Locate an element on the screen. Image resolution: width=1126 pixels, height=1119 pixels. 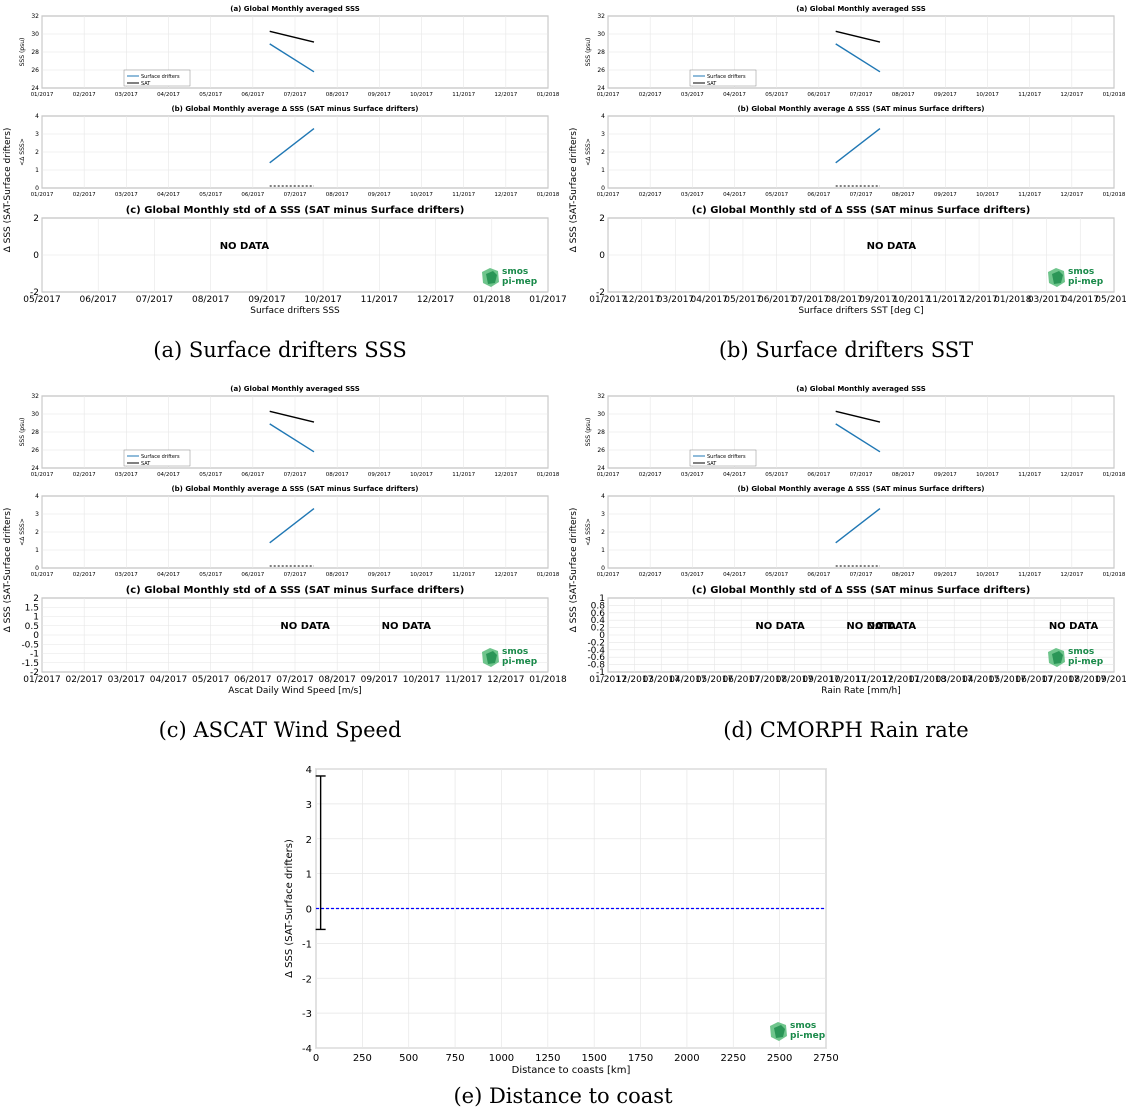
sf2-ytick-c: 0 is located at coordinates (36, 636).